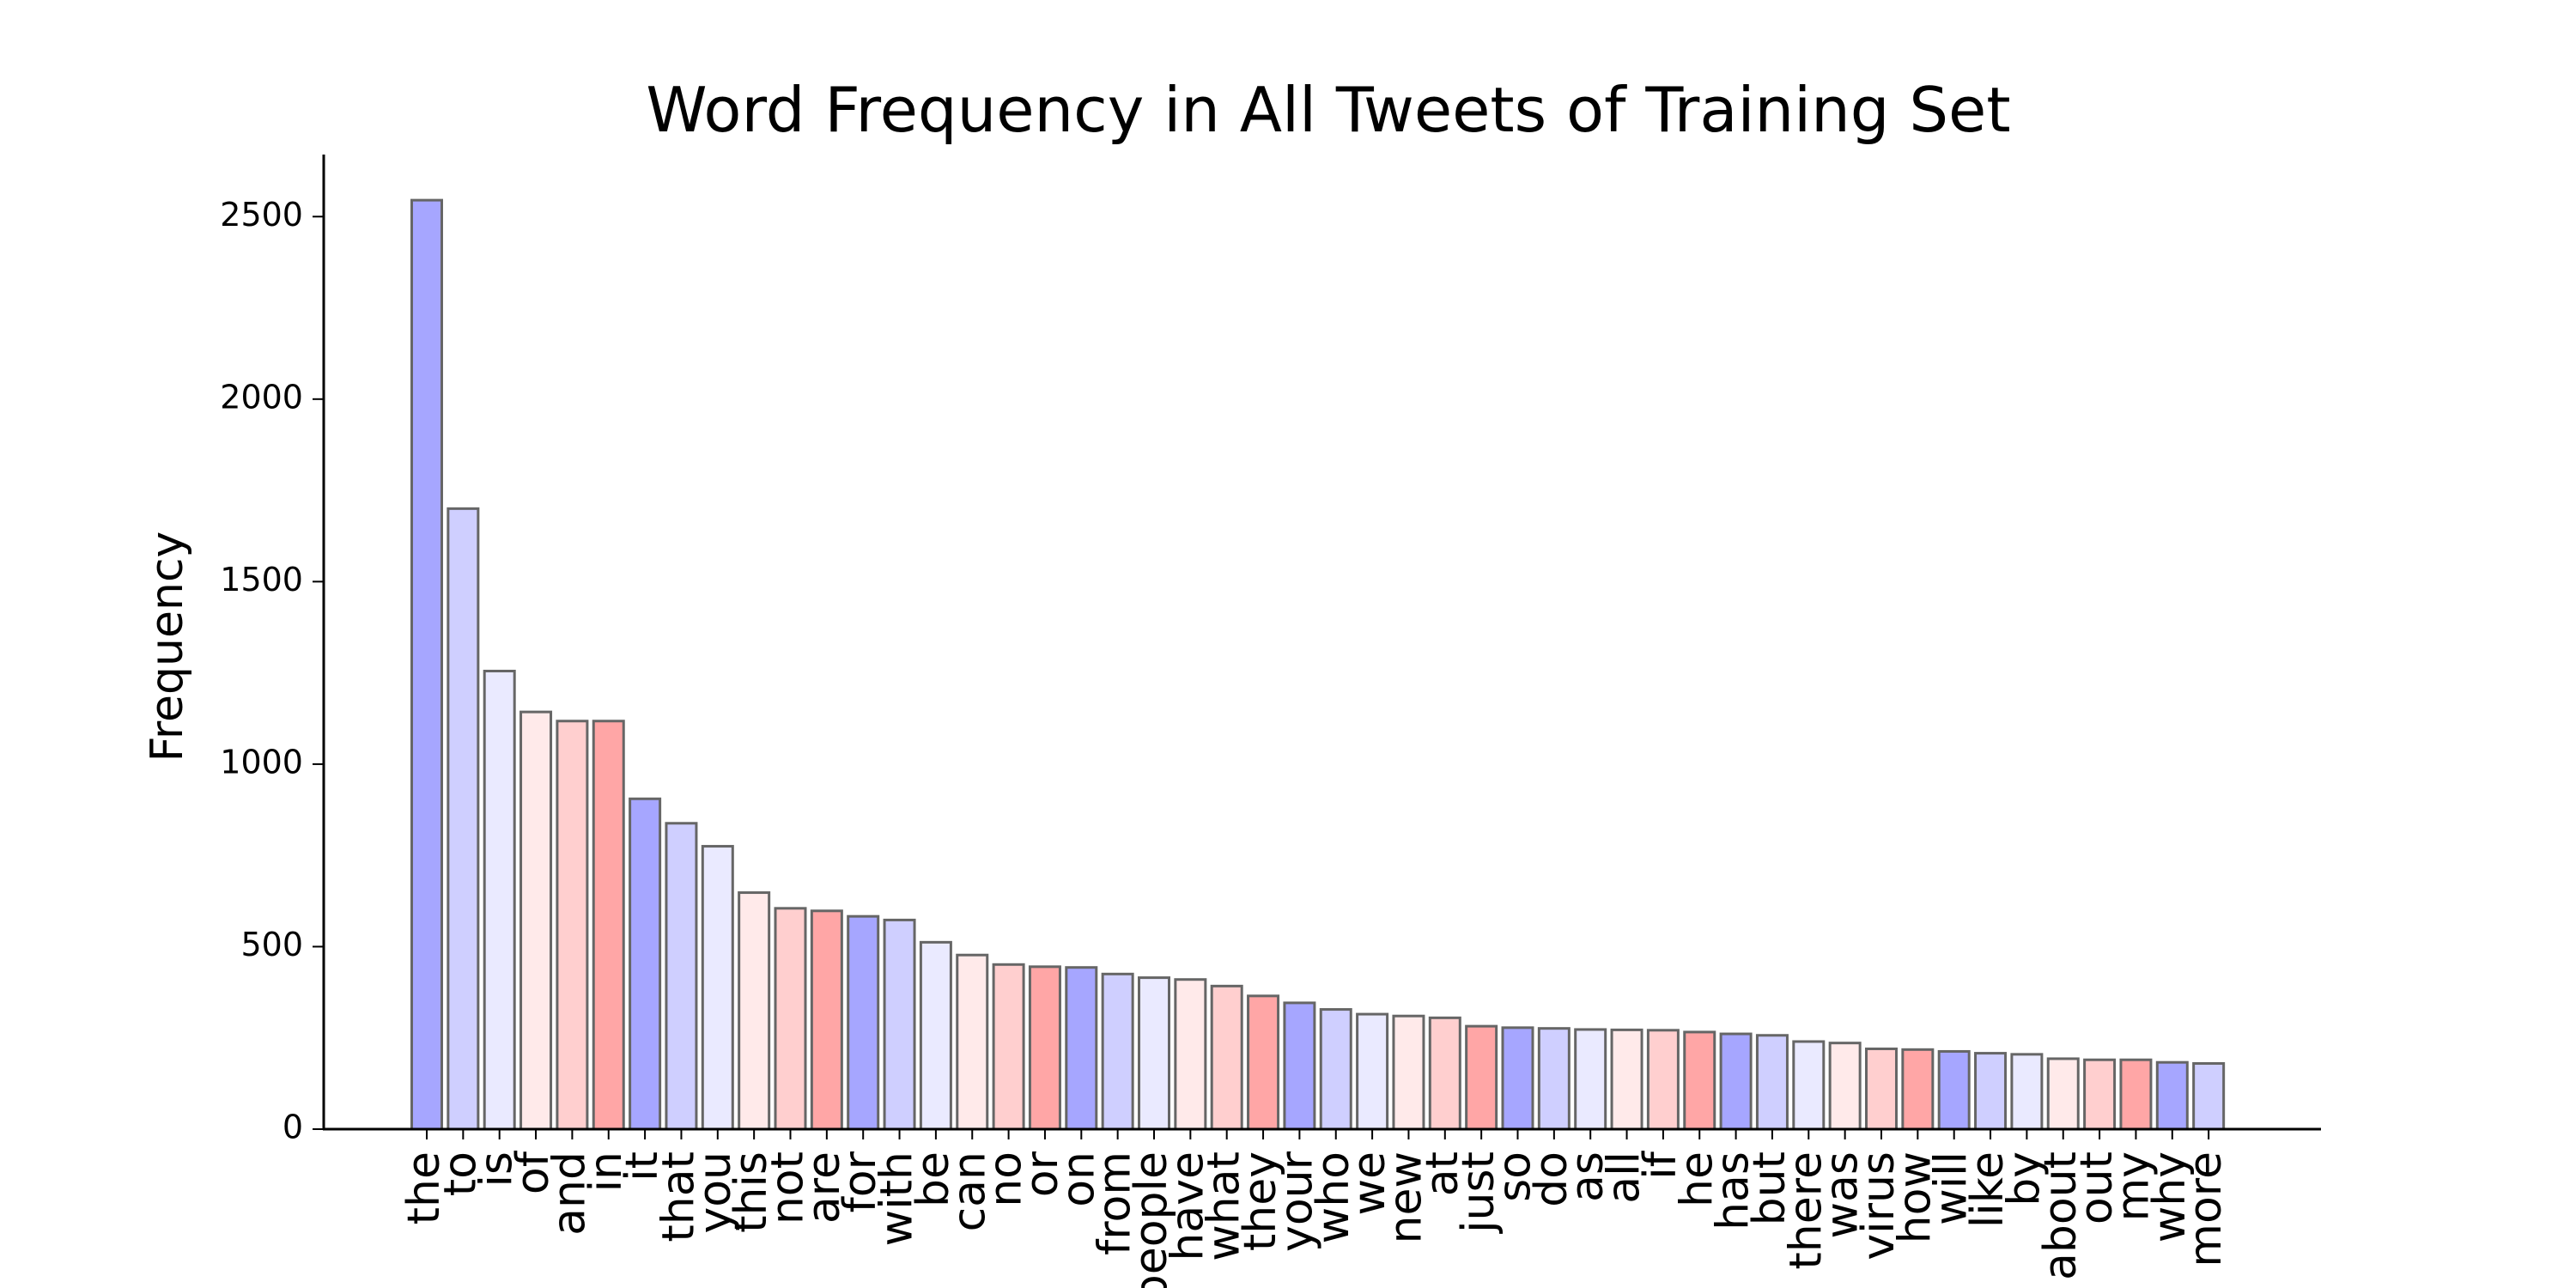 The height and width of the screenshot is (1288, 2576). I want to click on y-tick-label: 2000, so click(261, 397).